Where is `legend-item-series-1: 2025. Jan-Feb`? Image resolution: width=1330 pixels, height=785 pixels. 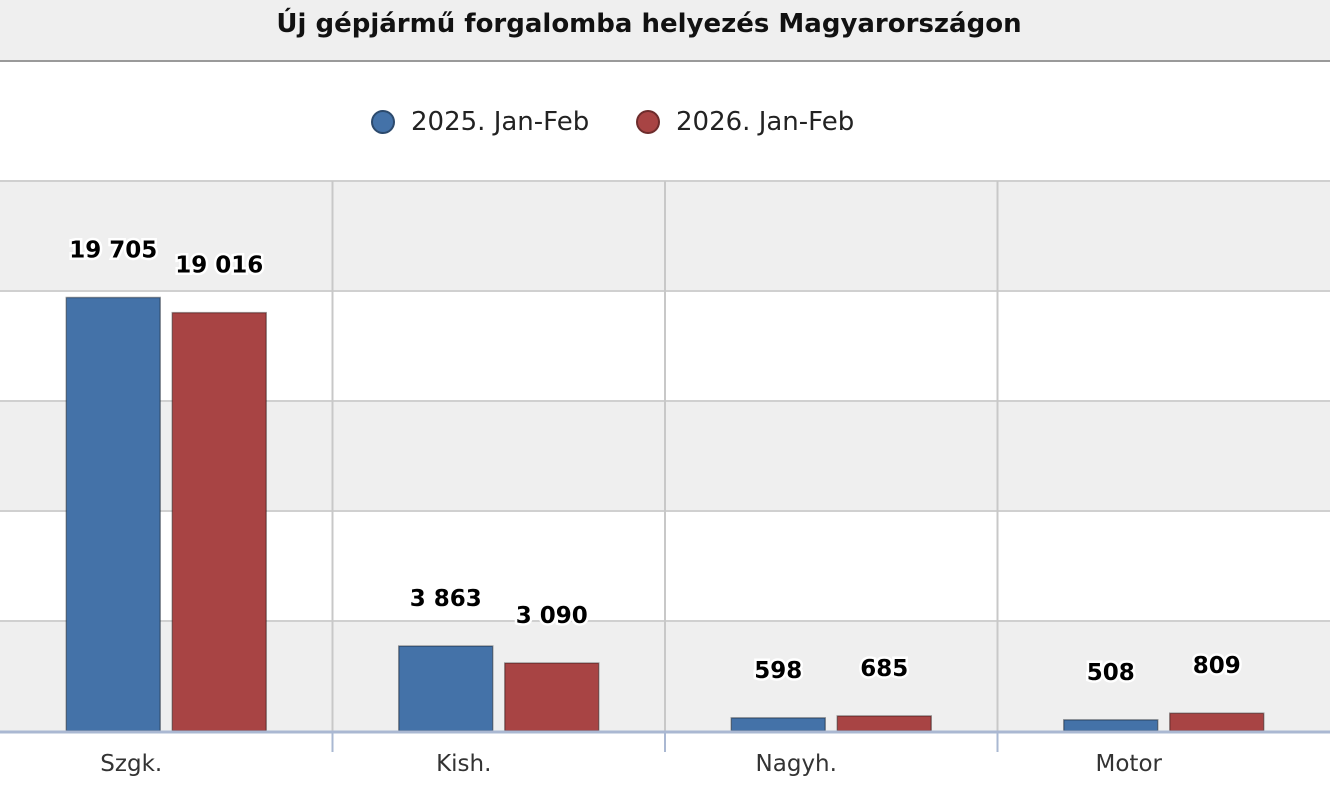
legend-item-series-1: 2025. Jan-Feb is located at coordinates (480, 122).